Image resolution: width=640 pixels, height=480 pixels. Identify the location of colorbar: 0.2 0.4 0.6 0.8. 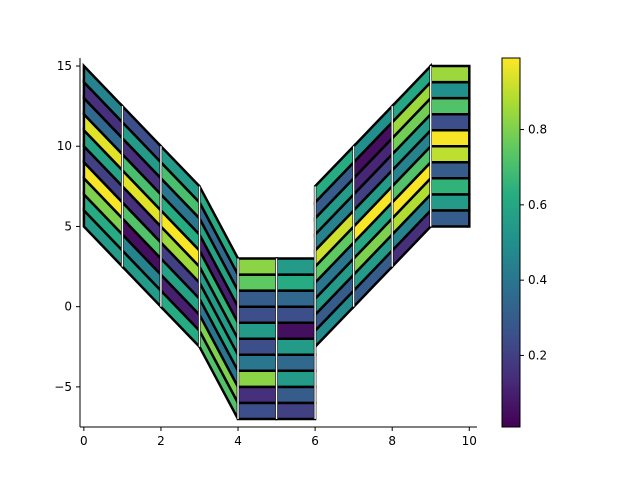
(524, 242).